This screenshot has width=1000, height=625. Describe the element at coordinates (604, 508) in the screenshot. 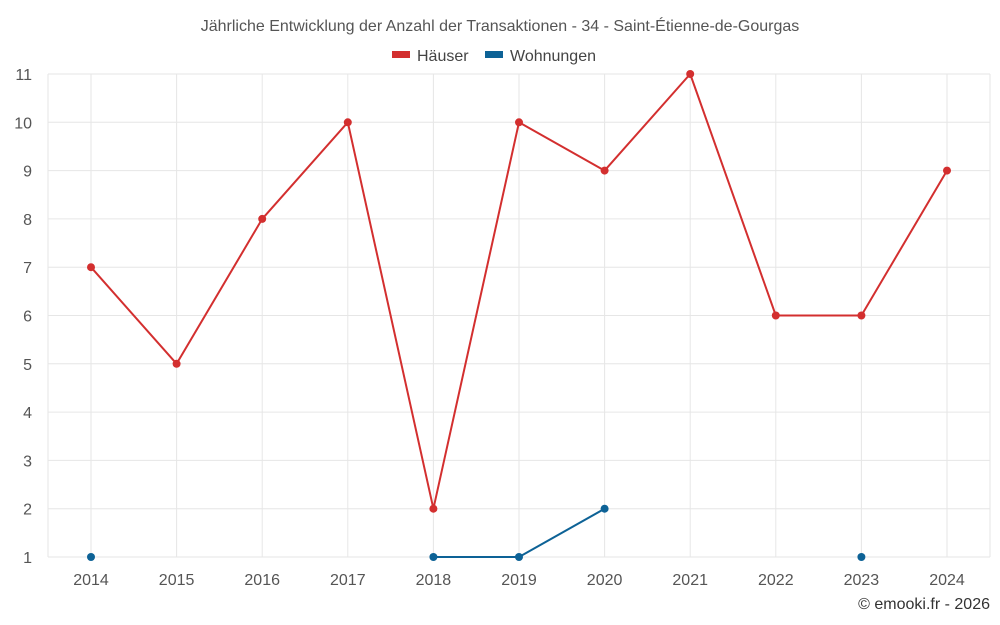

I see `data-point-wohnungen-2020` at that location.